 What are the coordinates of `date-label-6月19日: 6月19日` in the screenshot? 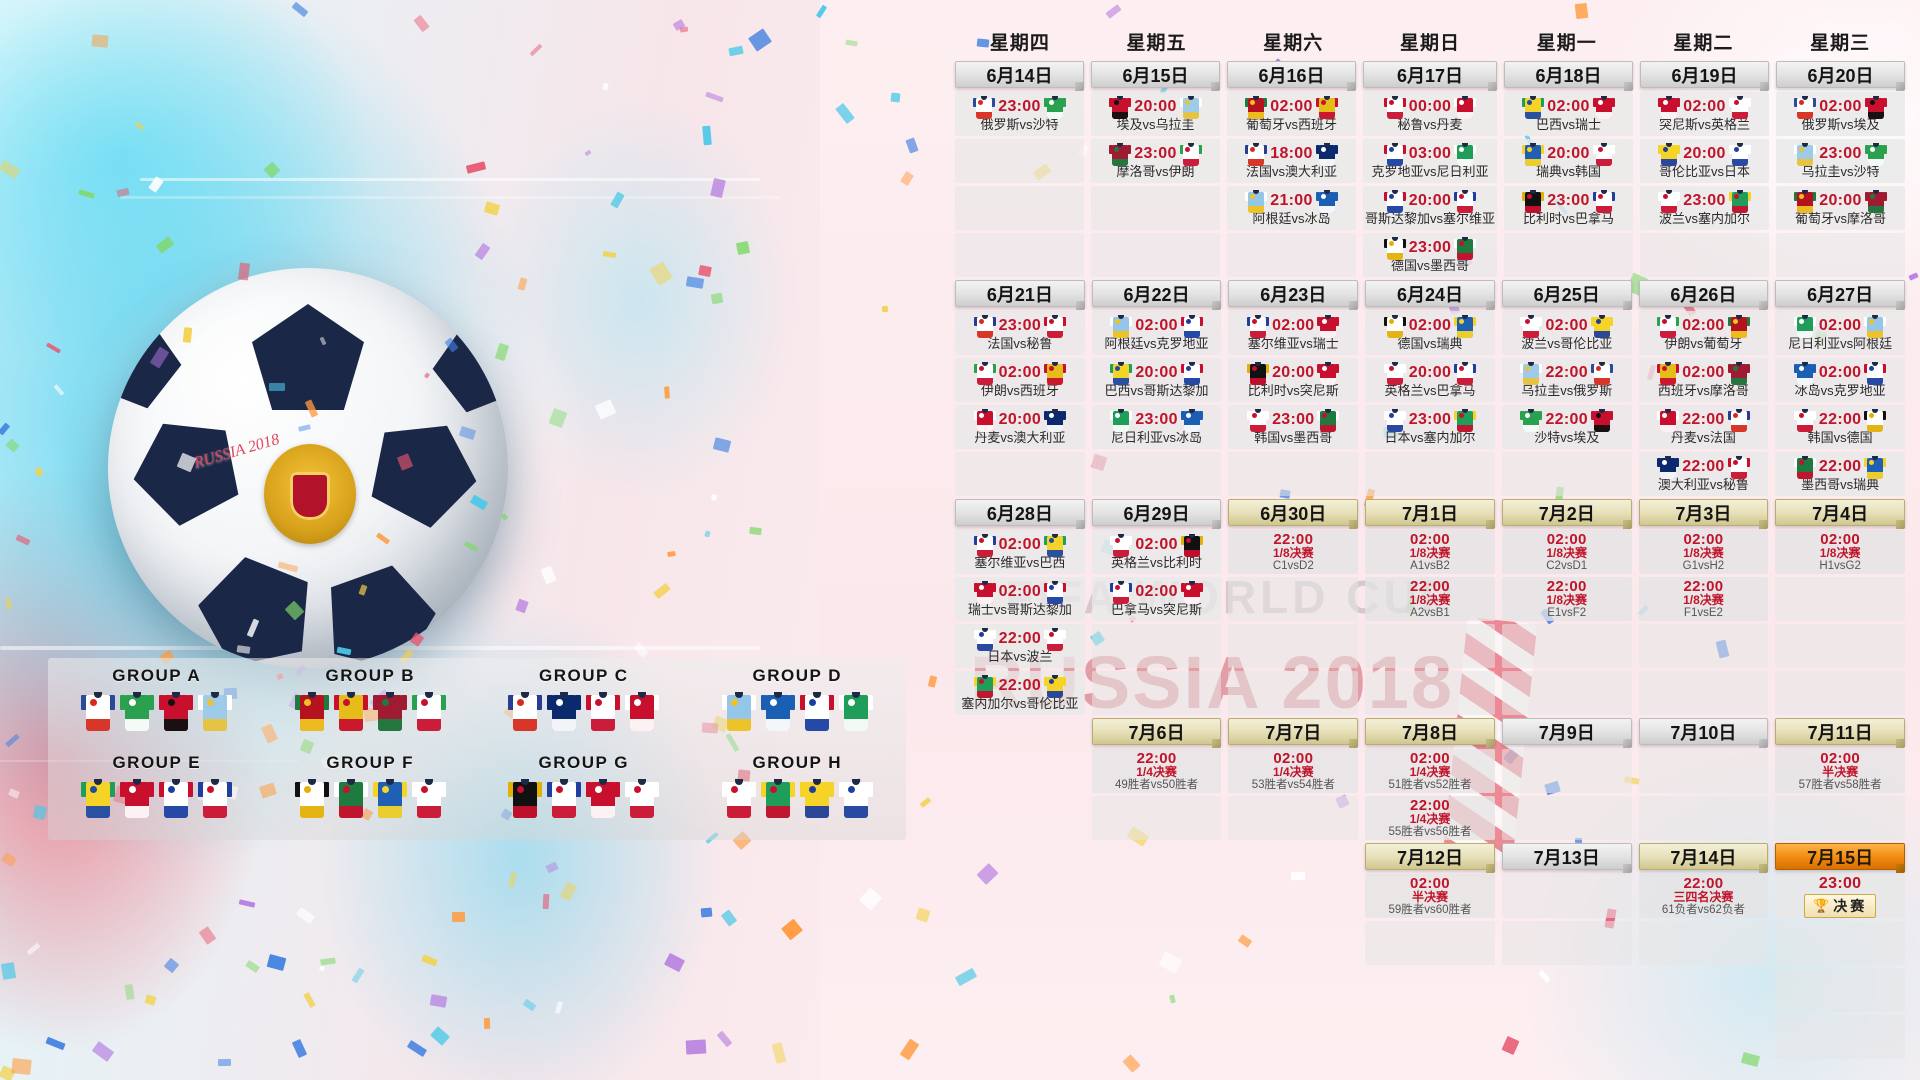 It's located at (1704, 76).